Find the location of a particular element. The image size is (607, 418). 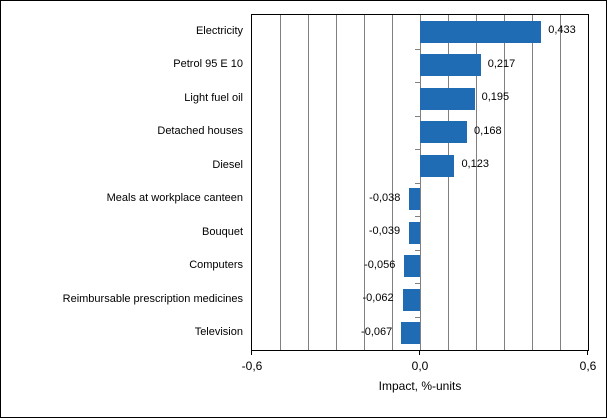

category-label: Bouquet is located at coordinates (222, 231).